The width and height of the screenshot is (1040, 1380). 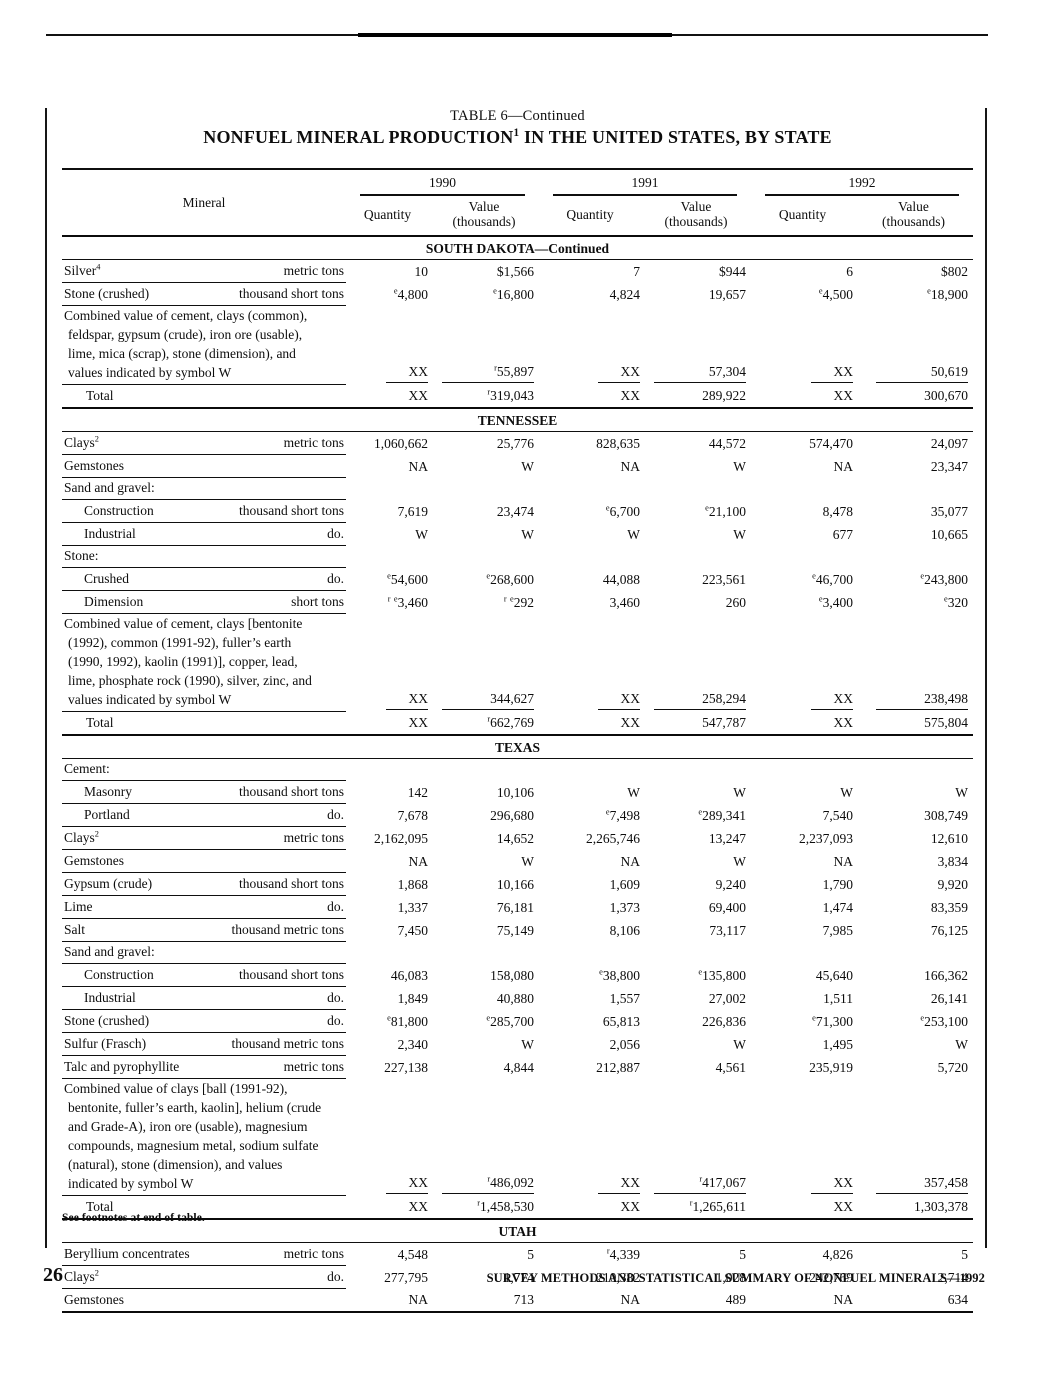 What do you see at coordinates (517, 419) in the screenshot?
I see `section-header: TENNESSEE` at bounding box center [517, 419].